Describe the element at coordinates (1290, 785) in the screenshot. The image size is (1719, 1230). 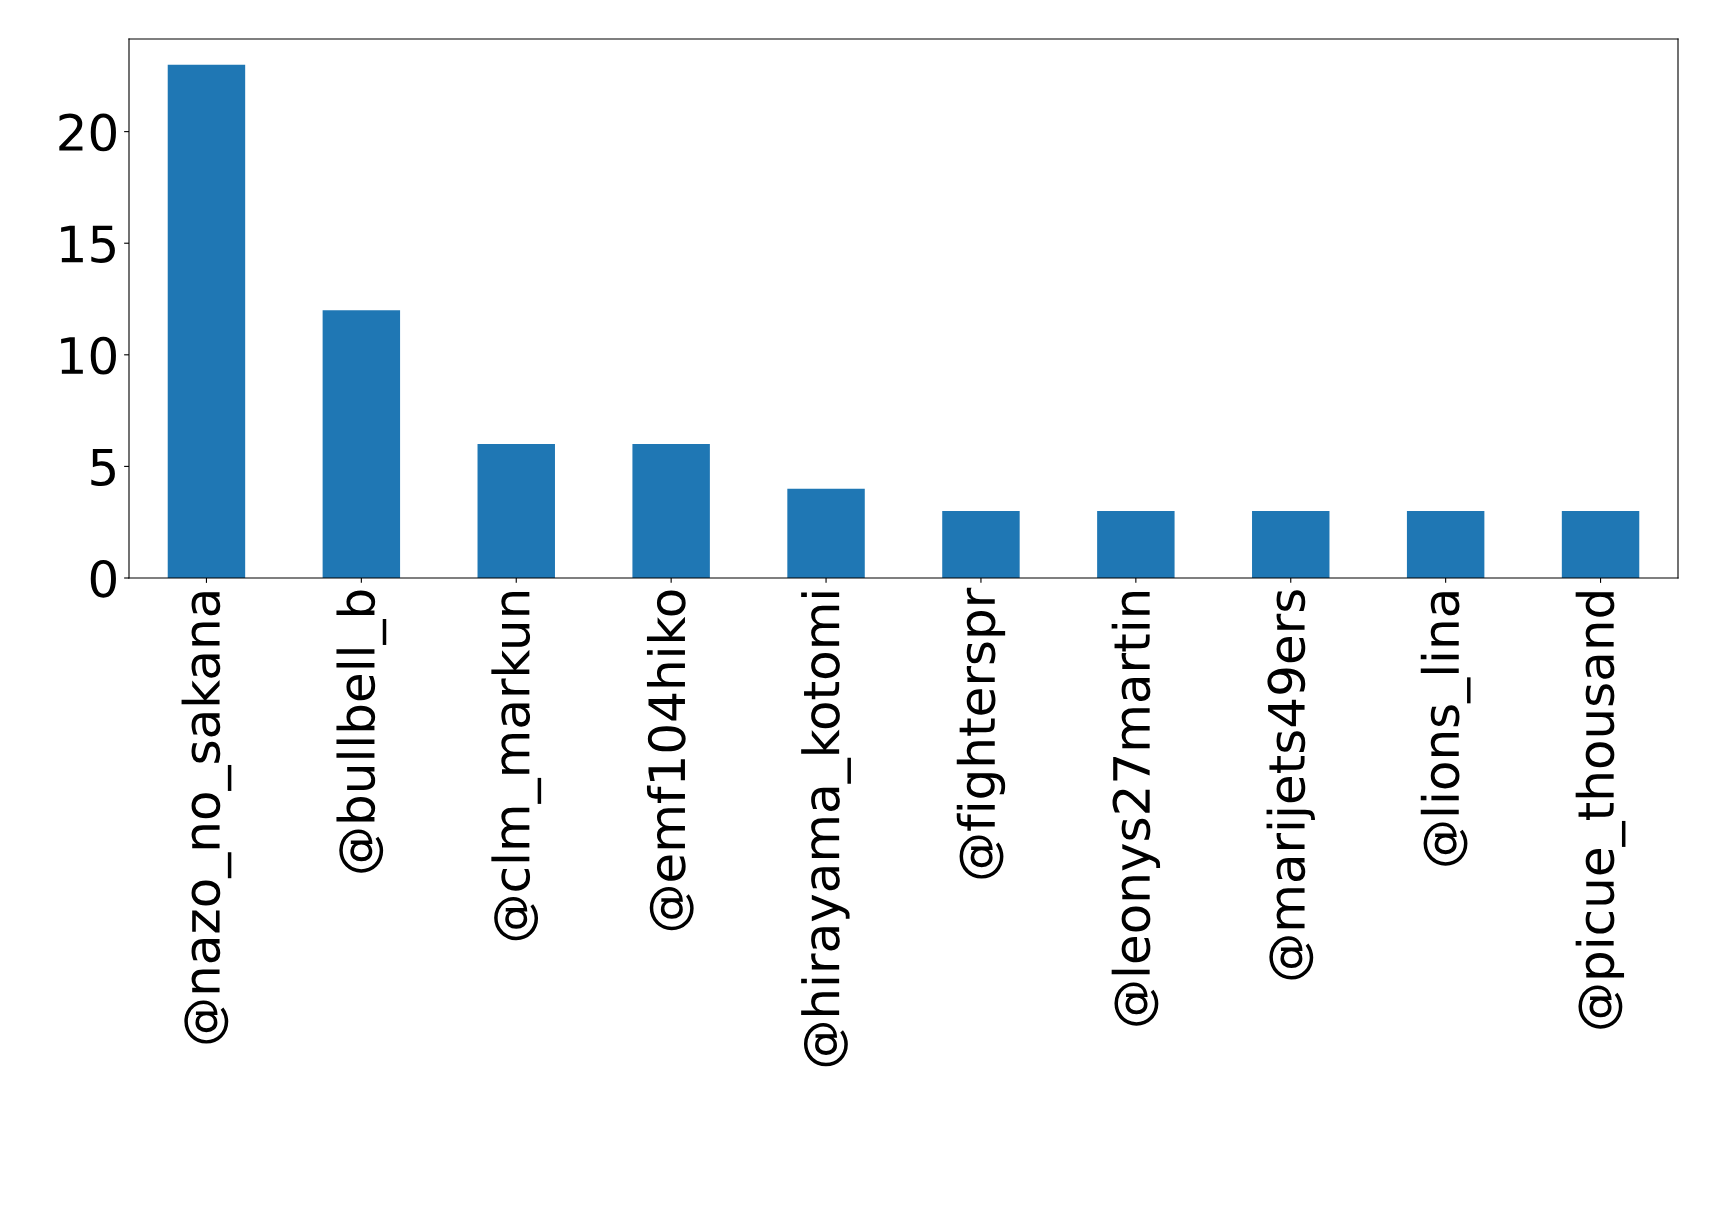
I see `x-tick-label: @marijets49ers` at that location.